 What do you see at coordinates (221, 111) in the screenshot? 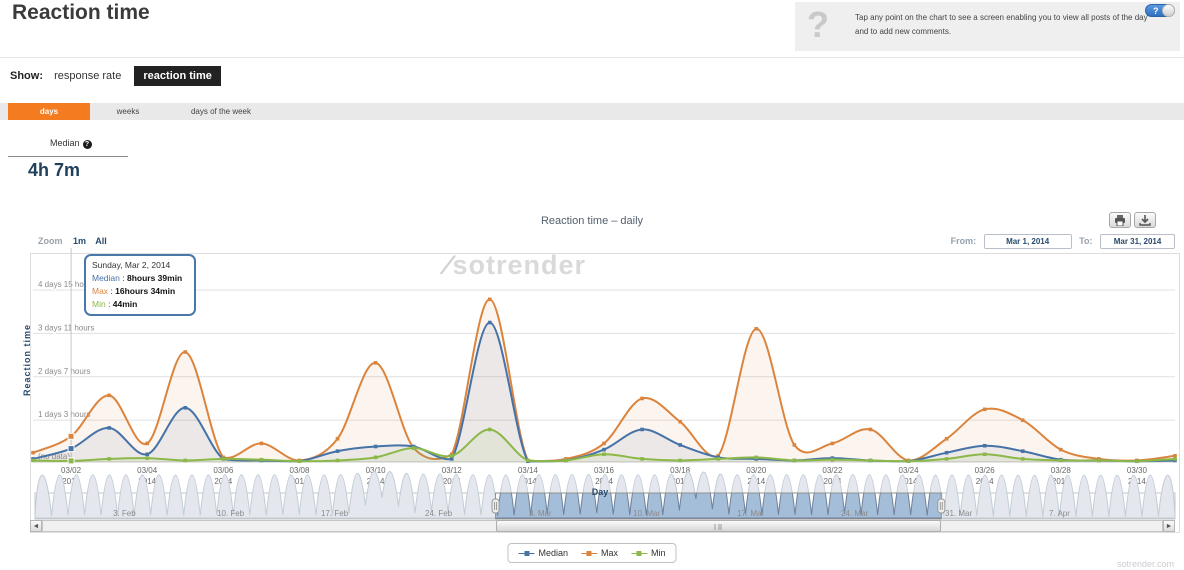
I see `tab-days-of-week: days of the week` at bounding box center [221, 111].